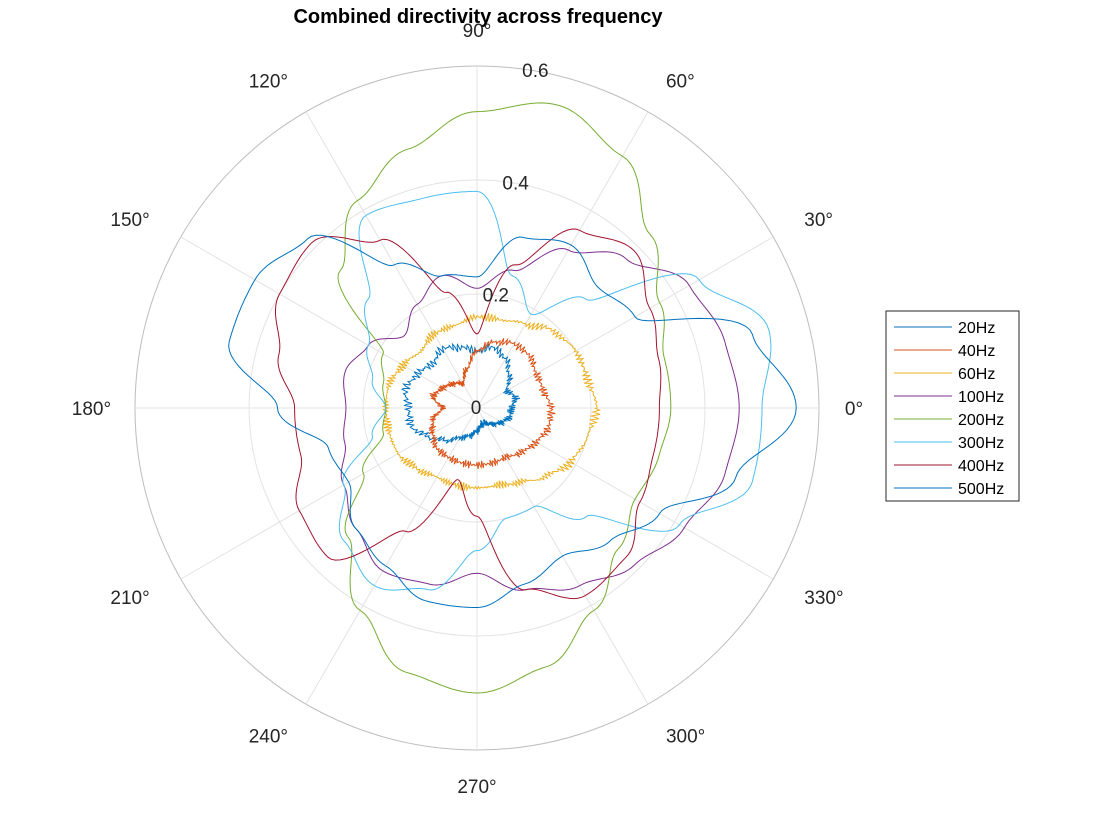 This screenshot has width=1120, height=840. What do you see at coordinates (976, 374) in the screenshot?
I see `legend-label: 60Hz` at bounding box center [976, 374].